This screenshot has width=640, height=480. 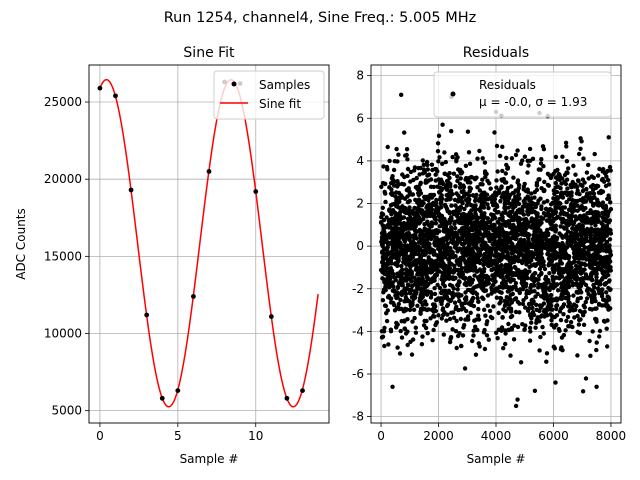 I want to click on residual-outlier-point, so click(x=517, y=399).